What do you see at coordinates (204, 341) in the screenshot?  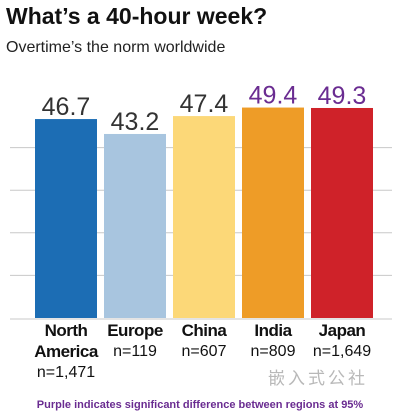 I see `category-label: China n=607` at bounding box center [204, 341].